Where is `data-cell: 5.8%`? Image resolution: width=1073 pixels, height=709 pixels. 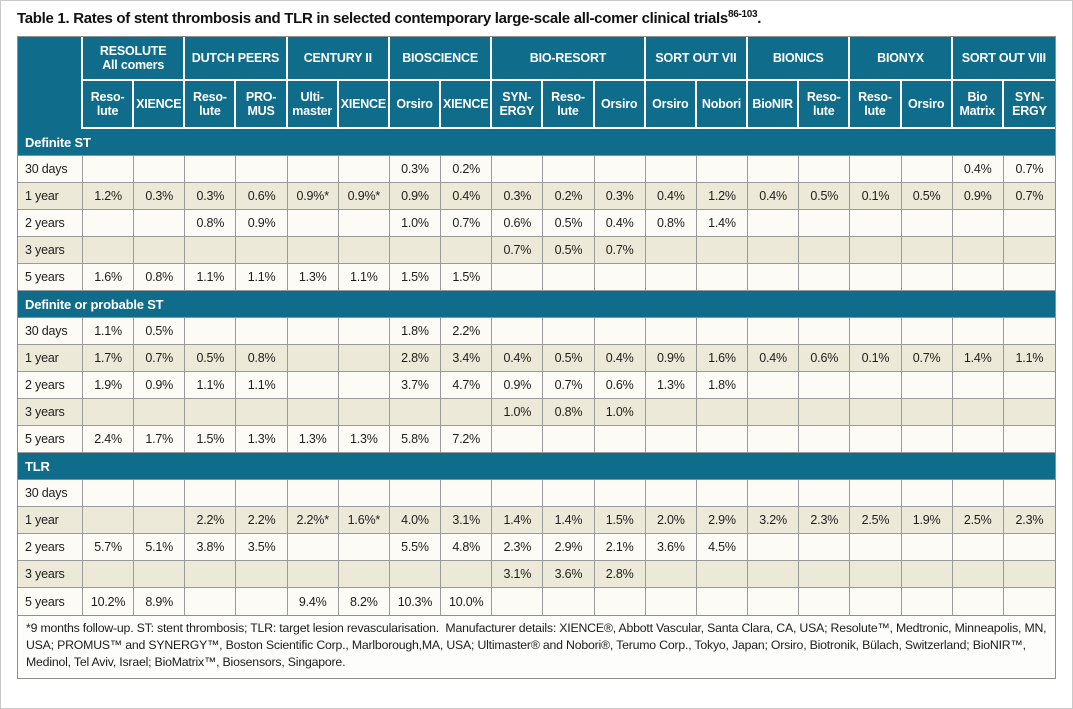
data-cell: 5.8% is located at coordinates (415, 439).